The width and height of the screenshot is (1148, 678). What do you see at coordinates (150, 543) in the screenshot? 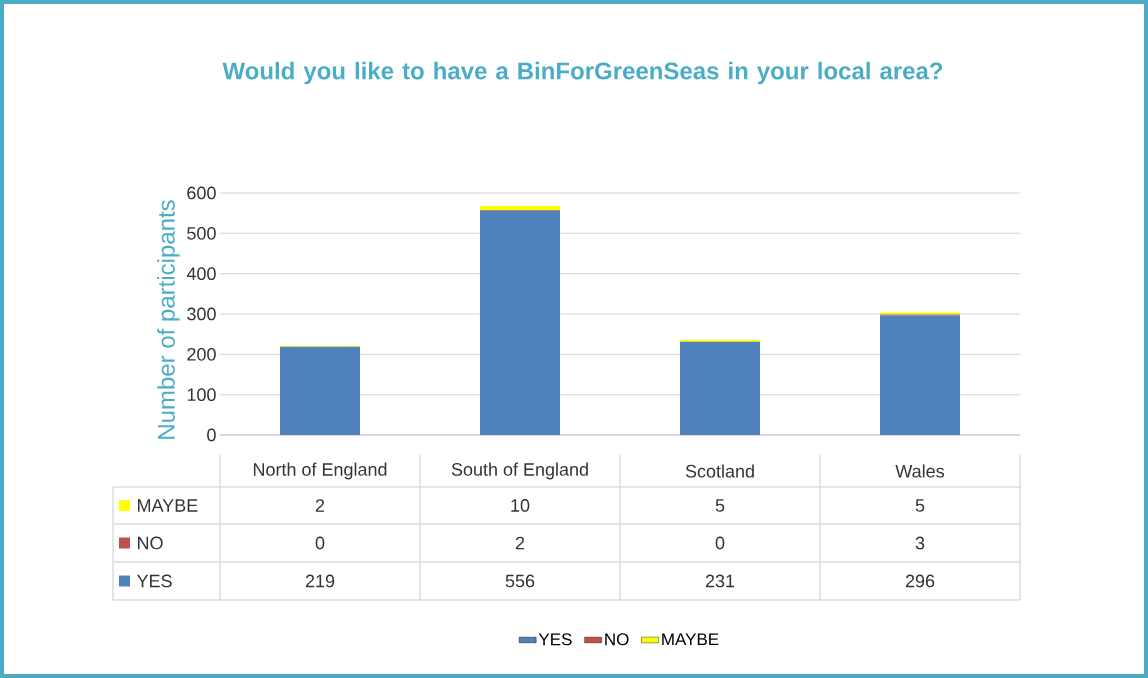
I see `text: NO` at bounding box center [150, 543].